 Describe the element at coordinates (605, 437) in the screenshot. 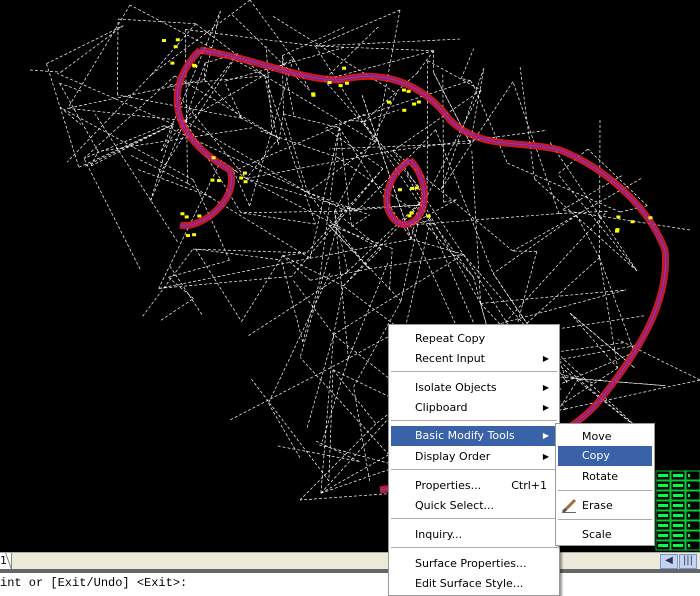

I see `menu-item-move: Move` at that location.